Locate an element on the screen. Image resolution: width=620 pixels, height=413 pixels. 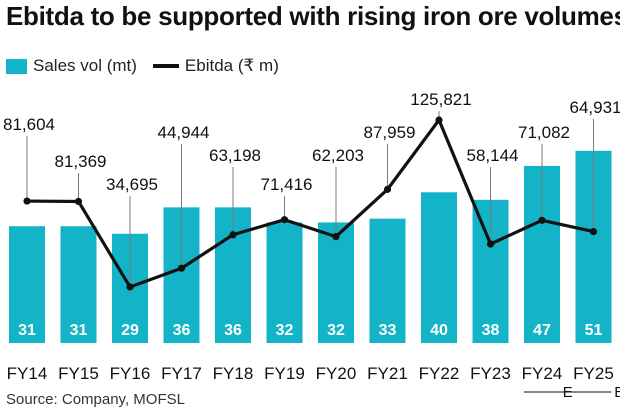
bar-fy14 is located at coordinates (27, 284).